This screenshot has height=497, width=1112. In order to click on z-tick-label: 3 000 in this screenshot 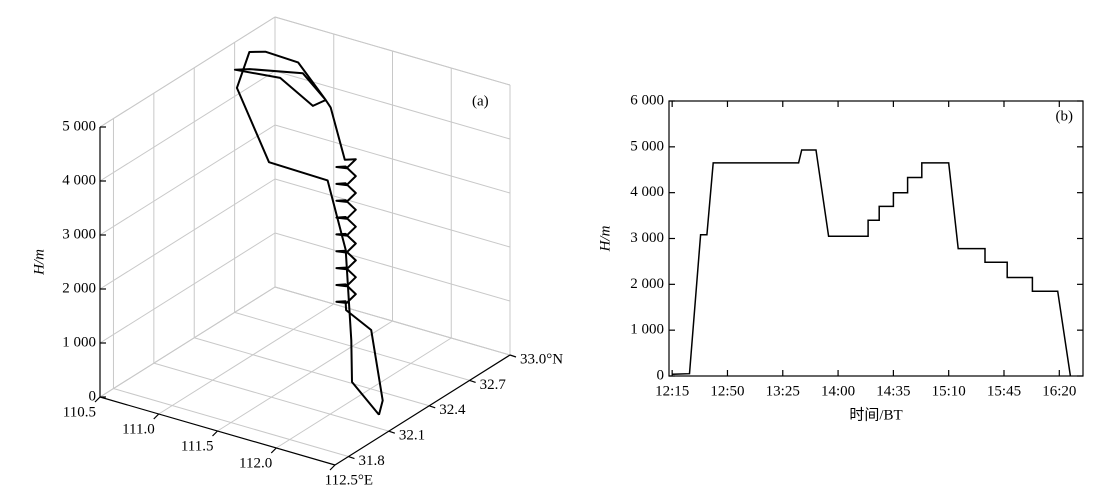, I will do `click(79, 234)`.